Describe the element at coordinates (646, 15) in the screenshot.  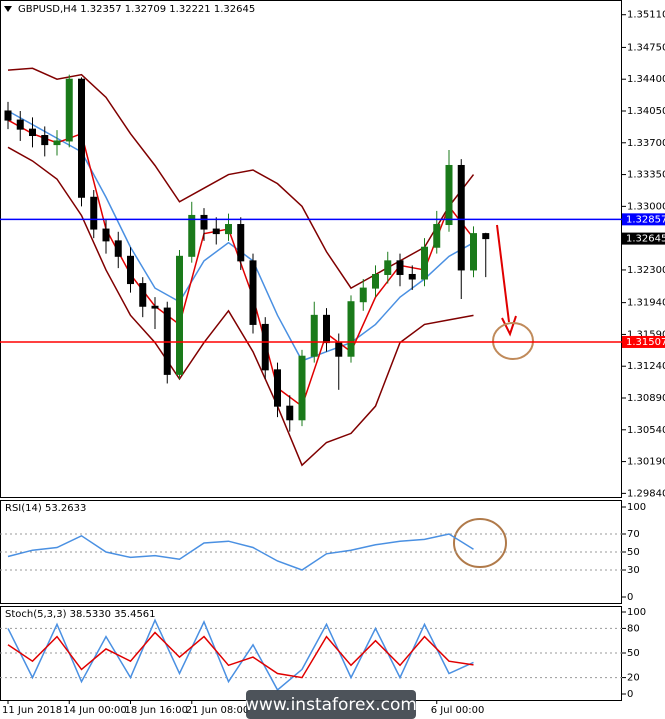
I see `y-tick-label: 1.35110` at that location.